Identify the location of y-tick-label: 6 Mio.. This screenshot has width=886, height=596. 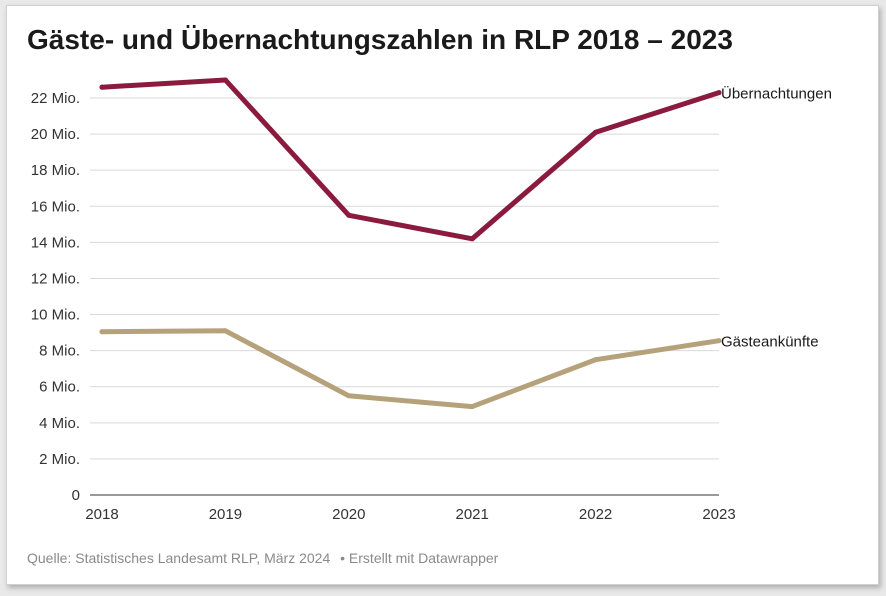
(59, 387).